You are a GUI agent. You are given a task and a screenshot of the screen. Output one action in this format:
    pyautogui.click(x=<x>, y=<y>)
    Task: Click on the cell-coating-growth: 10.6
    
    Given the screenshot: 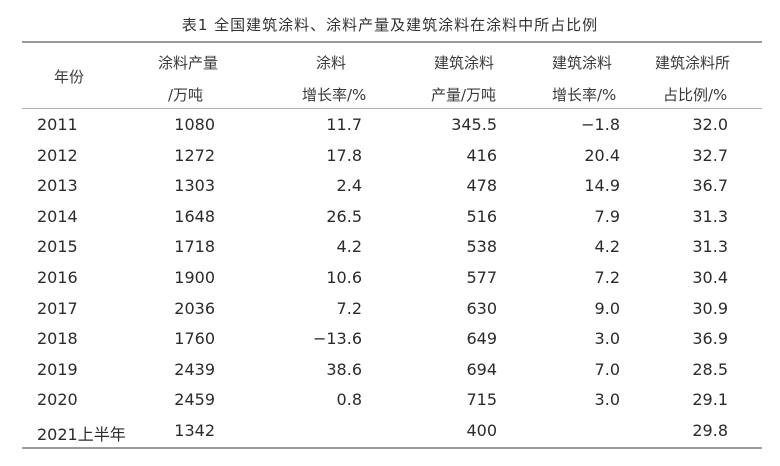 What is the action you would take?
    pyautogui.click(x=344, y=277)
    